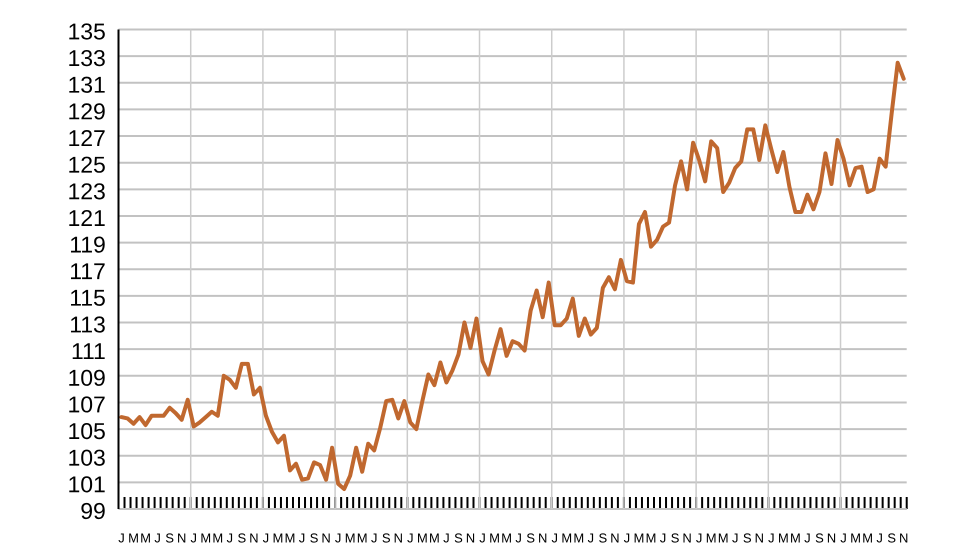 The height and width of the screenshot is (552, 980). What do you see at coordinates (87, 378) in the screenshot?
I see `y-tick-label: 109` at bounding box center [87, 378].